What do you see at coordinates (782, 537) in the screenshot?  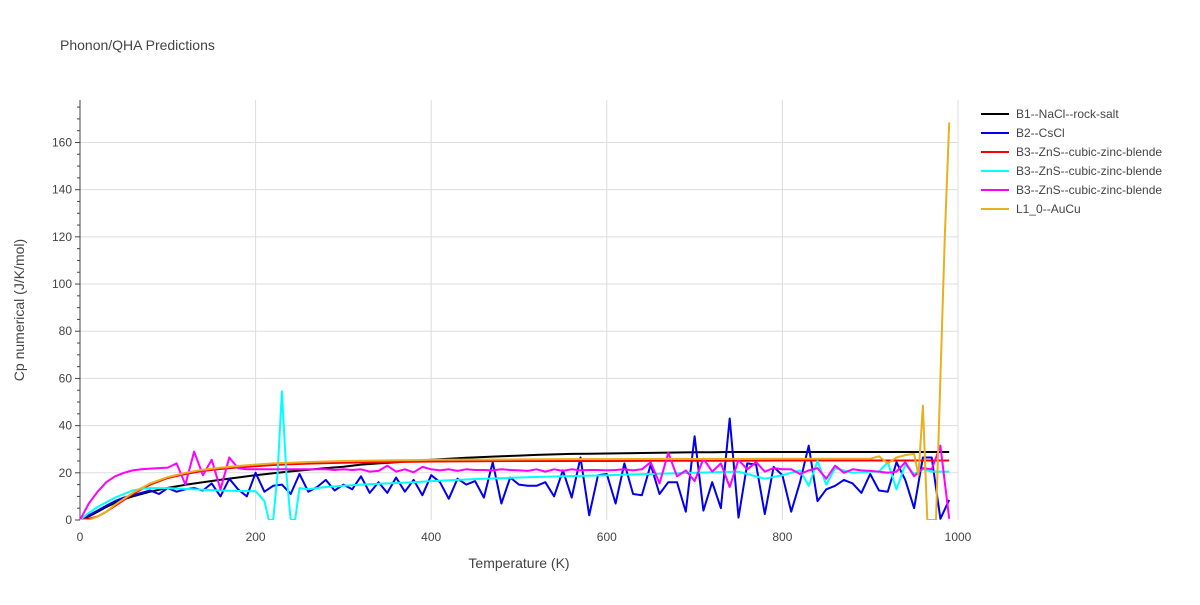 I see `x-tick-label: 800` at bounding box center [782, 537].